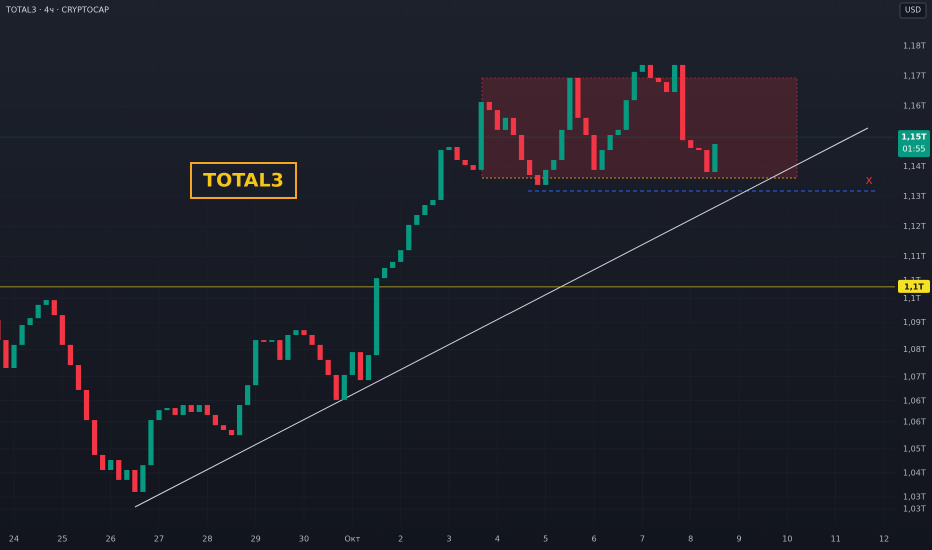 The image size is (932, 550). What do you see at coordinates (913, 149) in the screenshot?
I see `countdown: 01:55` at bounding box center [913, 149].